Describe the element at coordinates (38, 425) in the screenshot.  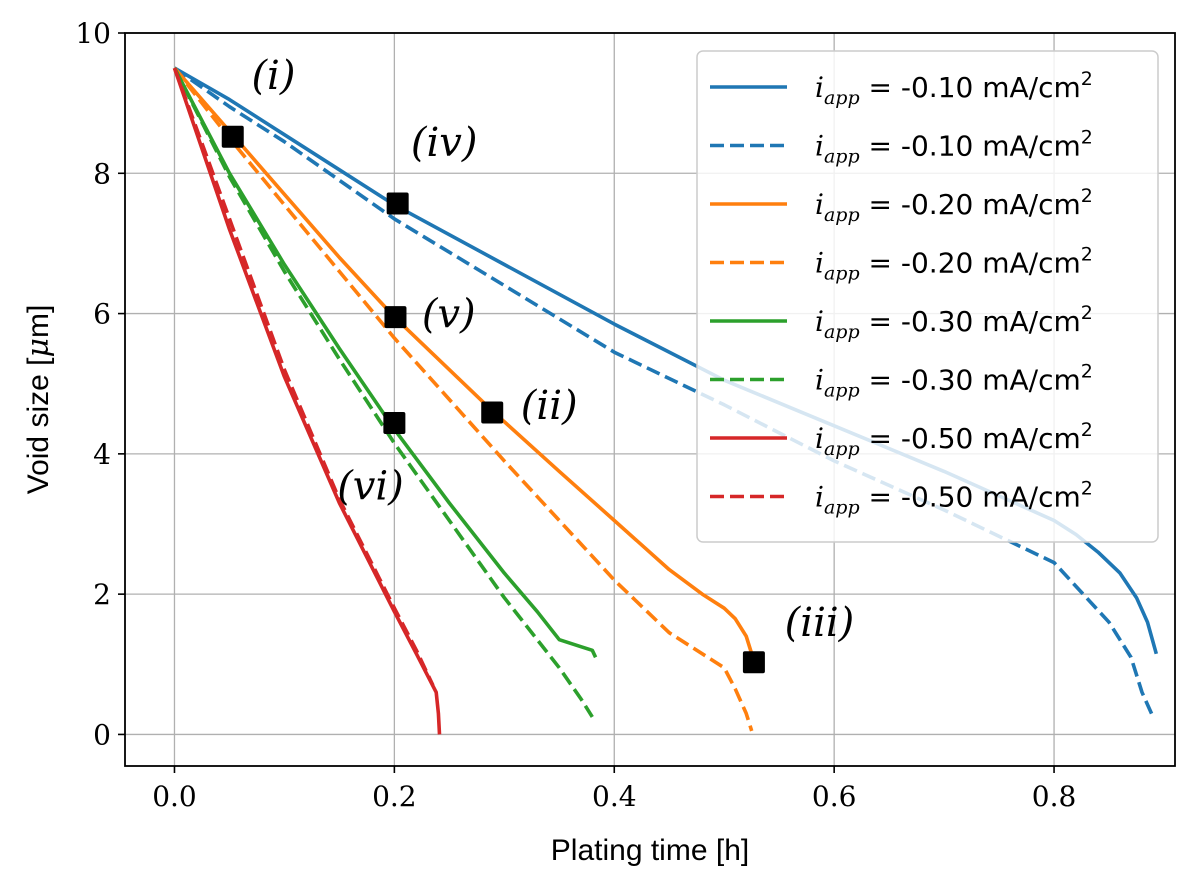
I see `y-axis-label-text: Void size [` at that location.